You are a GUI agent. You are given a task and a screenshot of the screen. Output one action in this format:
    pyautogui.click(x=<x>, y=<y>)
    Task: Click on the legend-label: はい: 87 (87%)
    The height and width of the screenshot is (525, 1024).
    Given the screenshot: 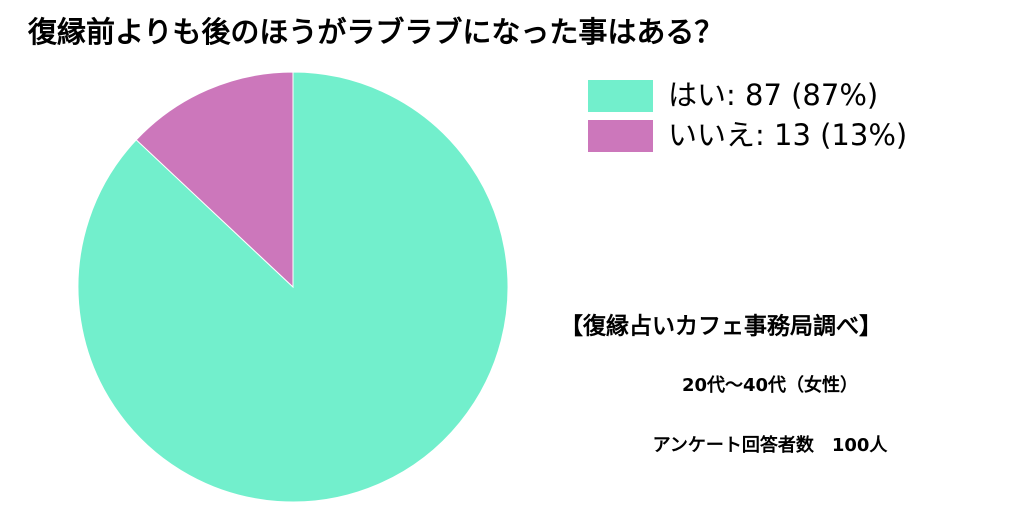 What is the action you would take?
    pyautogui.click(x=773, y=95)
    